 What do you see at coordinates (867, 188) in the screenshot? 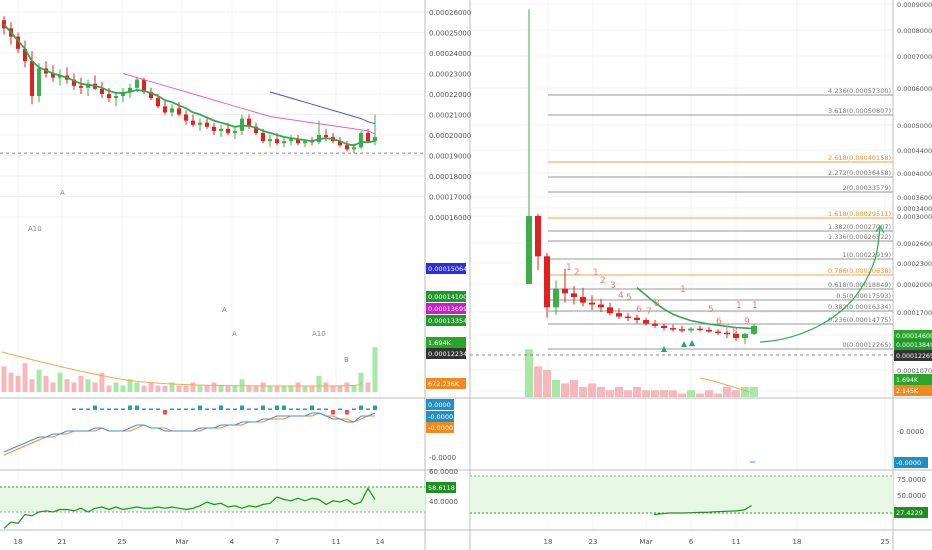
I see `fib-level-label: 2(0.00033579)` at bounding box center [867, 188].